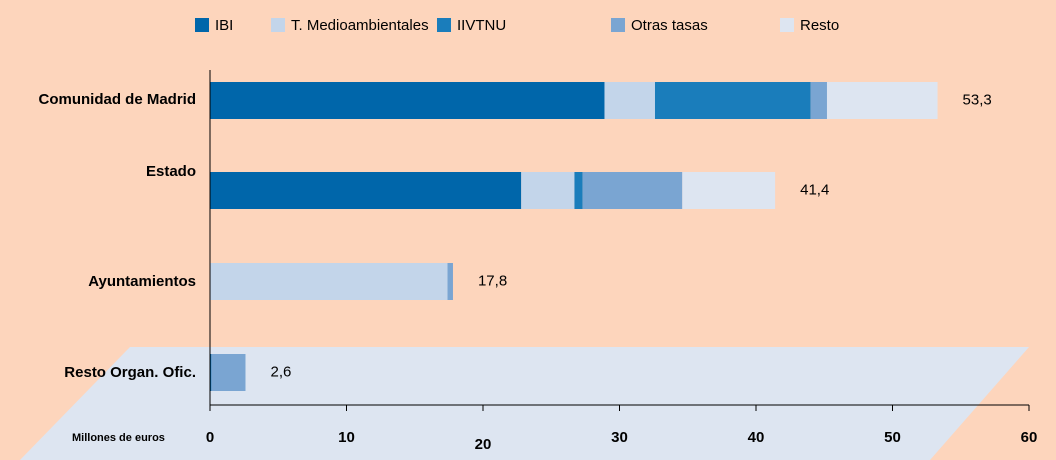 This screenshot has height=460, width=1056. Describe the element at coordinates (481, 25) in the screenshot. I see `legend-label: IIVTNU` at that location.